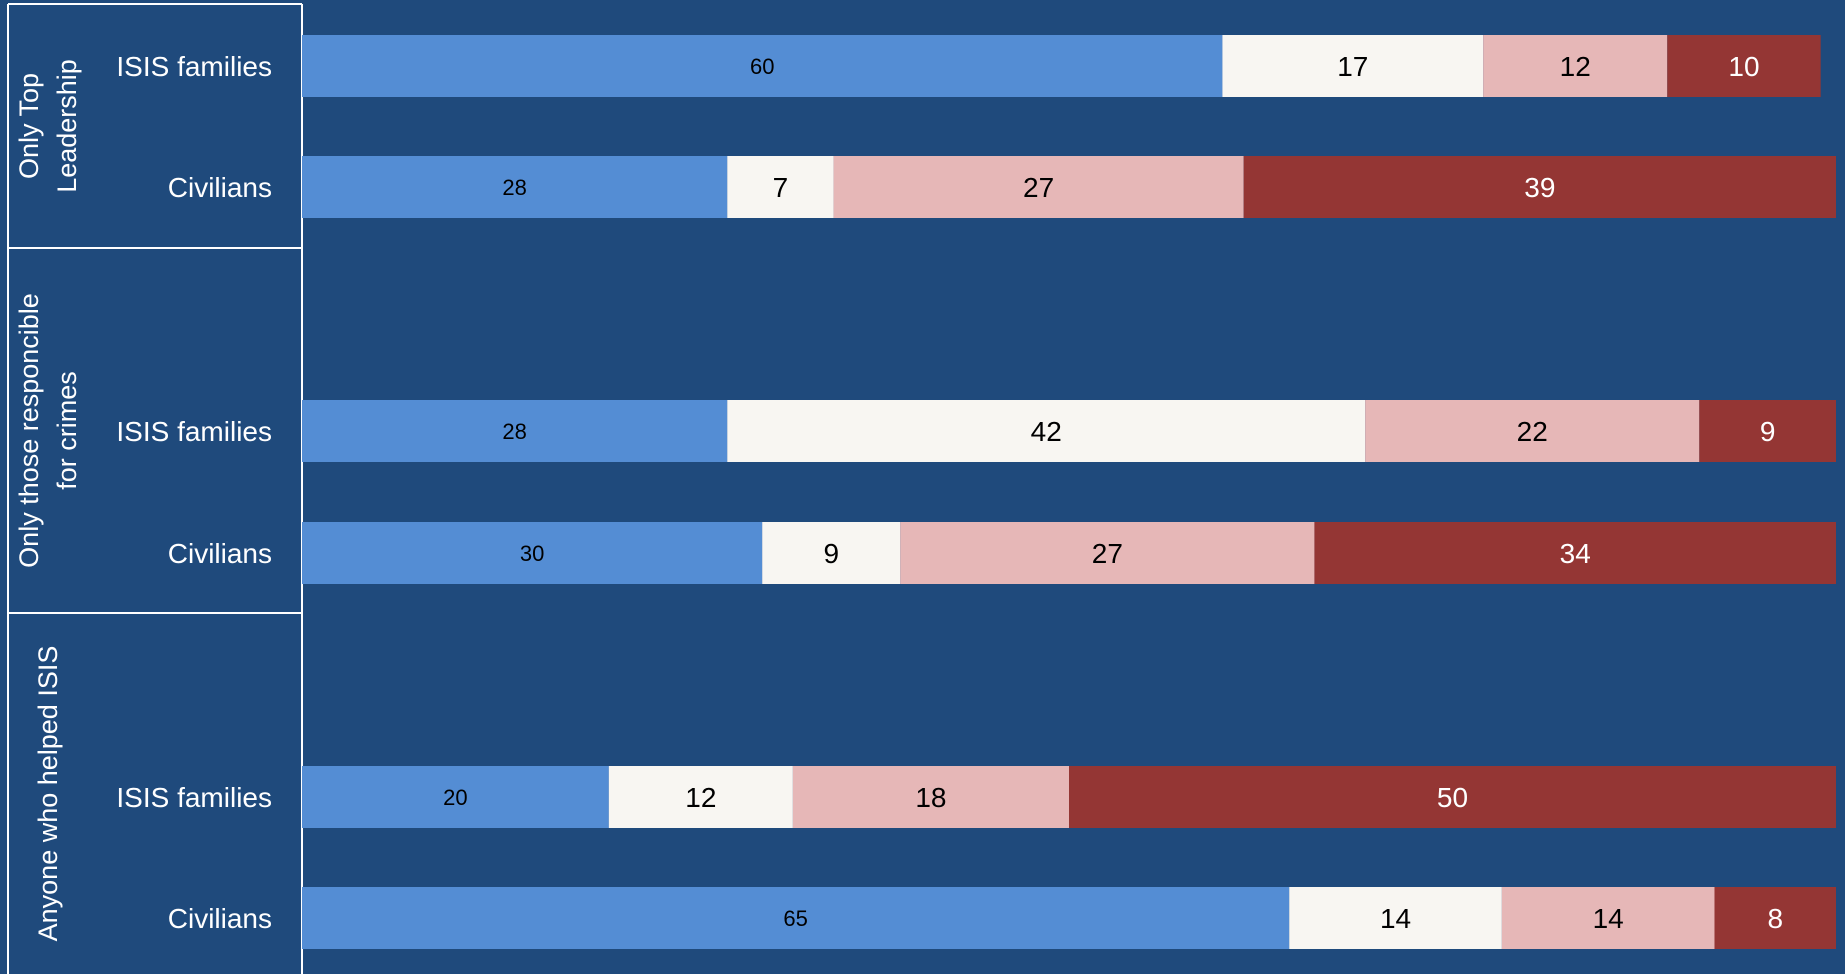  What do you see at coordinates (48, 126) in the screenshot?
I see `group-label: Only Top Leadership` at bounding box center [48, 126].